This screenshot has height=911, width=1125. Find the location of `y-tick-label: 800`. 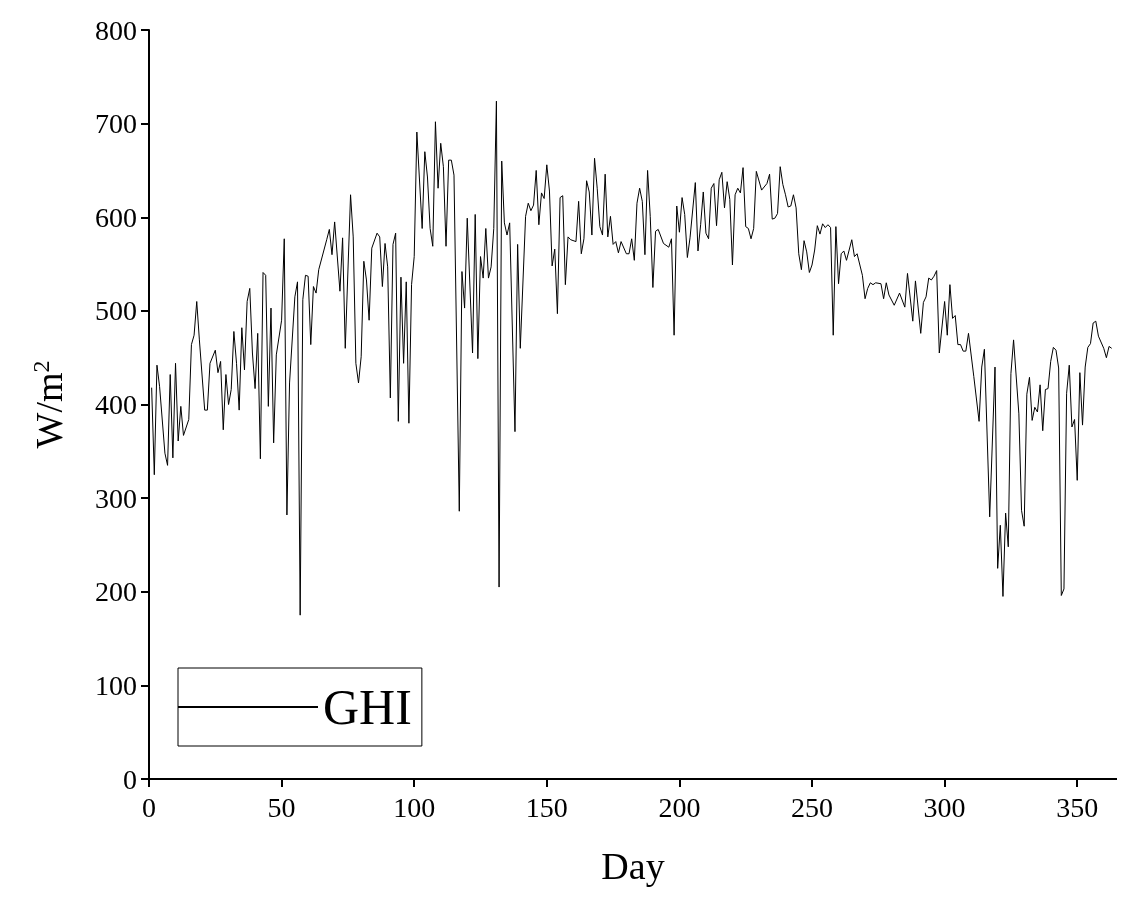

y-tick-label: 800 is located at coordinates (116, 30).